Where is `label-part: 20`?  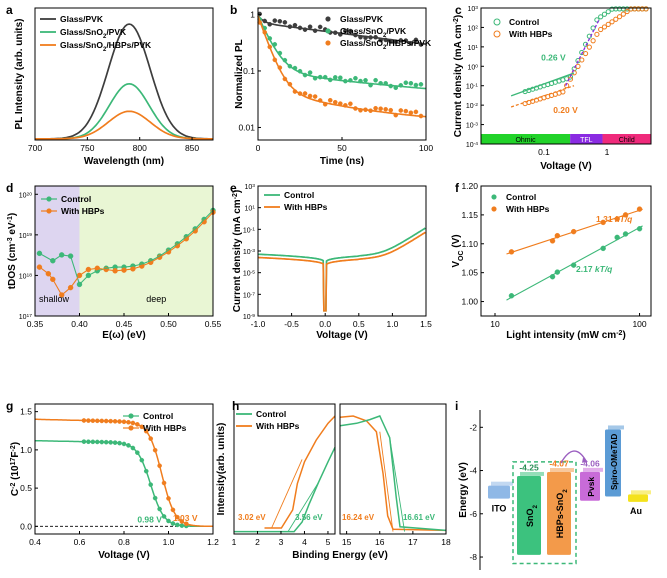
label-part: 20 is located at coordinates (30, 194).